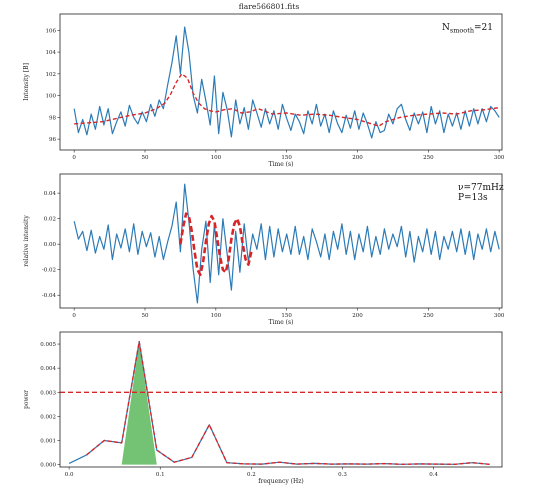 This screenshot has width=538, height=494. What do you see at coordinates (26, 82) in the screenshot?
I see `y-axis-label: Intensity [B]` at bounding box center [26, 82].